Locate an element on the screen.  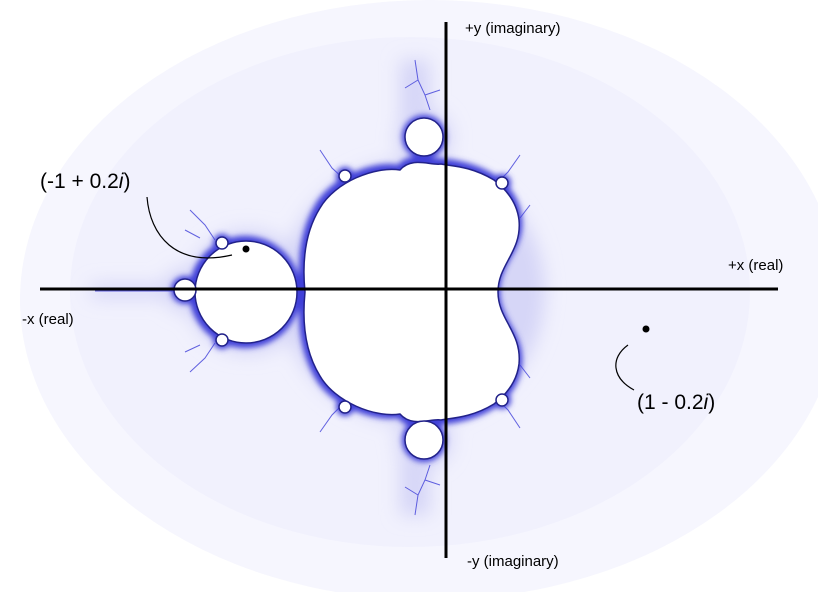
main-cardioid is located at coordinates (411, 292).